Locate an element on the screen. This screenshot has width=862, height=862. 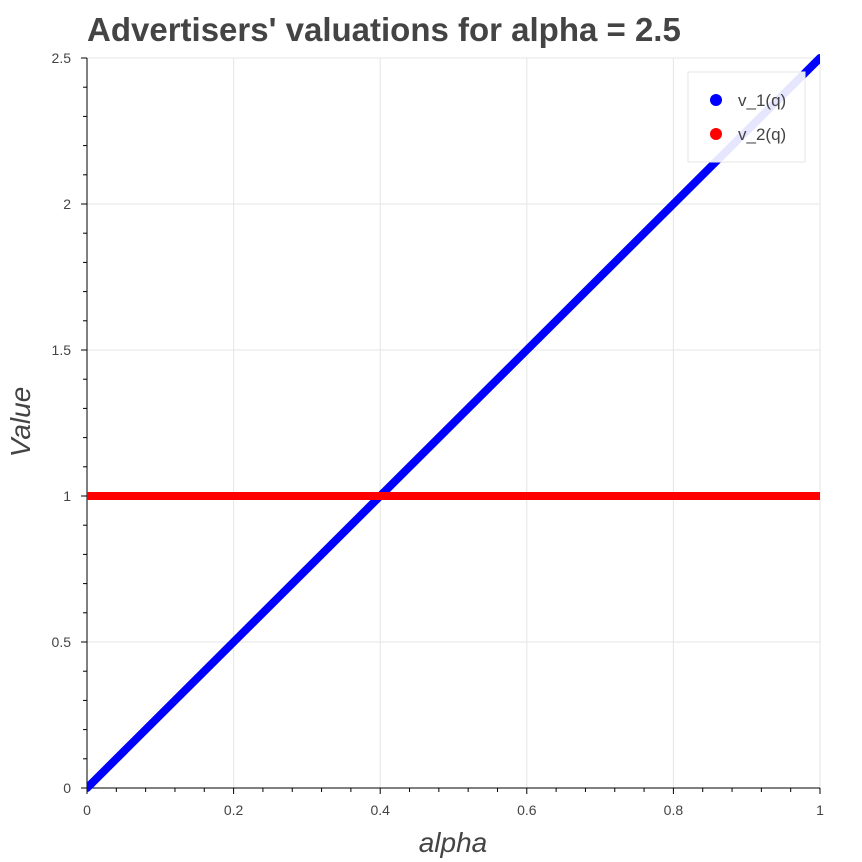
y-tick-label: 2 is located at coordinates (67, 204).